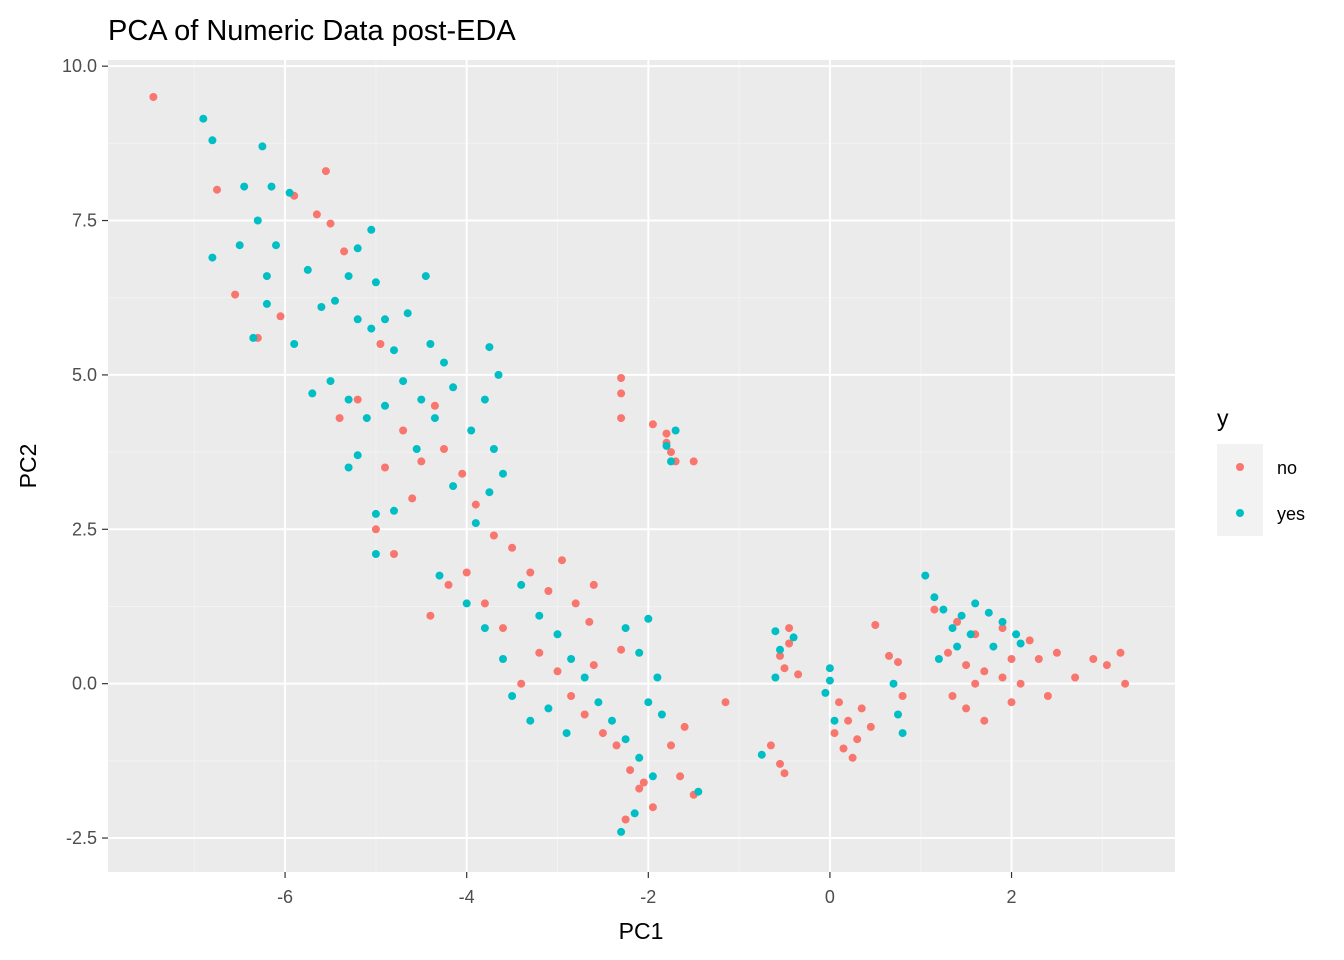  What do you see at coordinates (467, 897) in the screenshot?
I see `x-tick-label: -4` at bounding box center [467, 897].